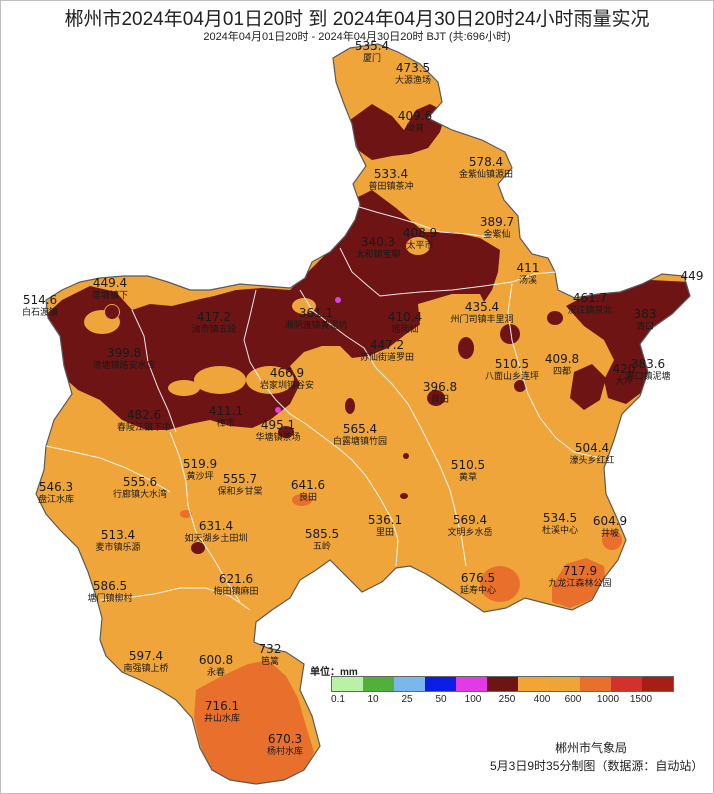 The width and height of the screenshot is (714, 794). Describe the element at coordinates (285, 739) in the screenshot. I see `station-value: 670.3` at that location.